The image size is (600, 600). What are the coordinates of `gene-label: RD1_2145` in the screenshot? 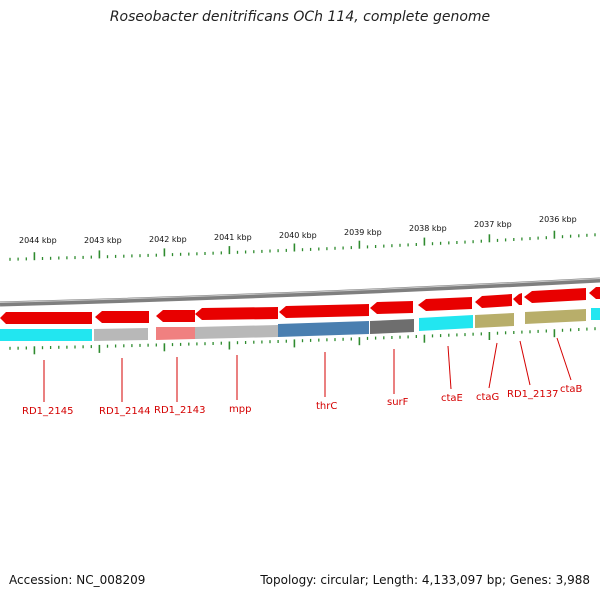 It's located at (47, 411).